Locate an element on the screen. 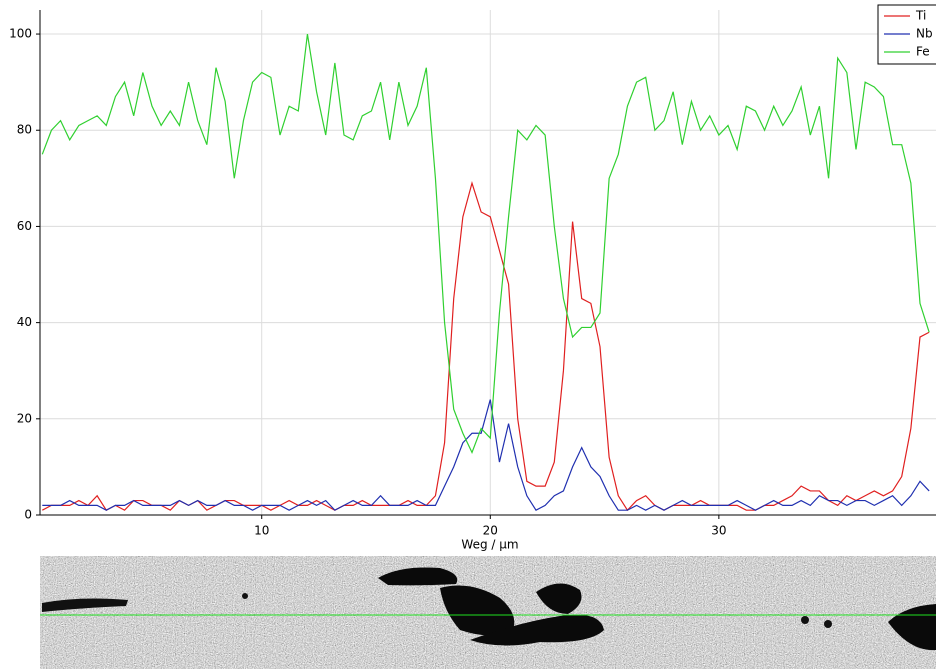 The width and height of the screenshot is (936, 669). y-tick-label: 40 is located at coordinates (24, 322).